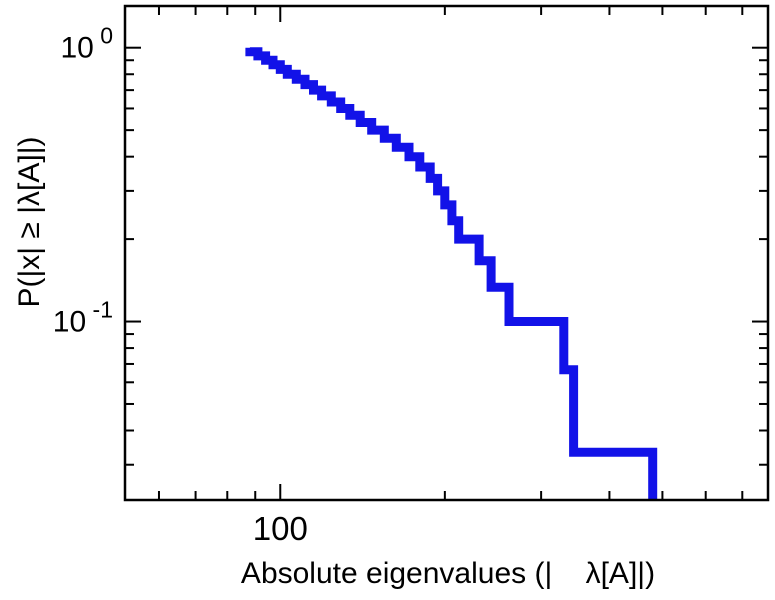  Describe the element at coordinates (29, 222) in the screenshot. I see `y-axis-label: P(|x| ≥ |λ[A]|)` at that location.